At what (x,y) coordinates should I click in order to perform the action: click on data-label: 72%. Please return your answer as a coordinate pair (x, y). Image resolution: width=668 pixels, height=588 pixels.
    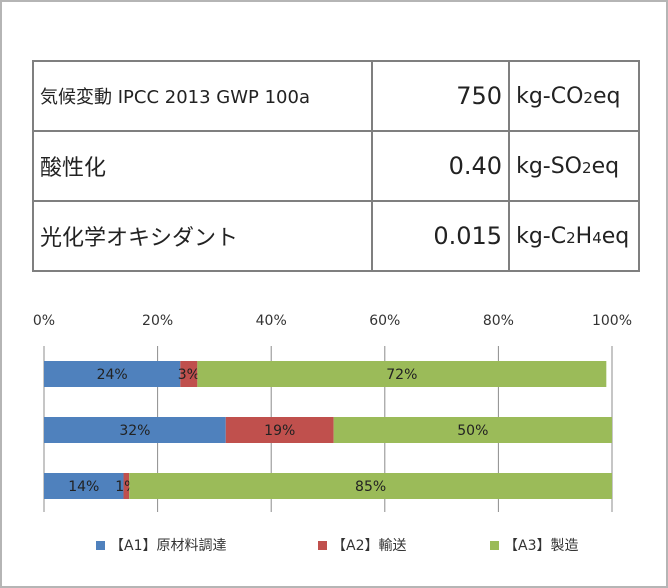
    Looking at the image, I should click on (401, 375).